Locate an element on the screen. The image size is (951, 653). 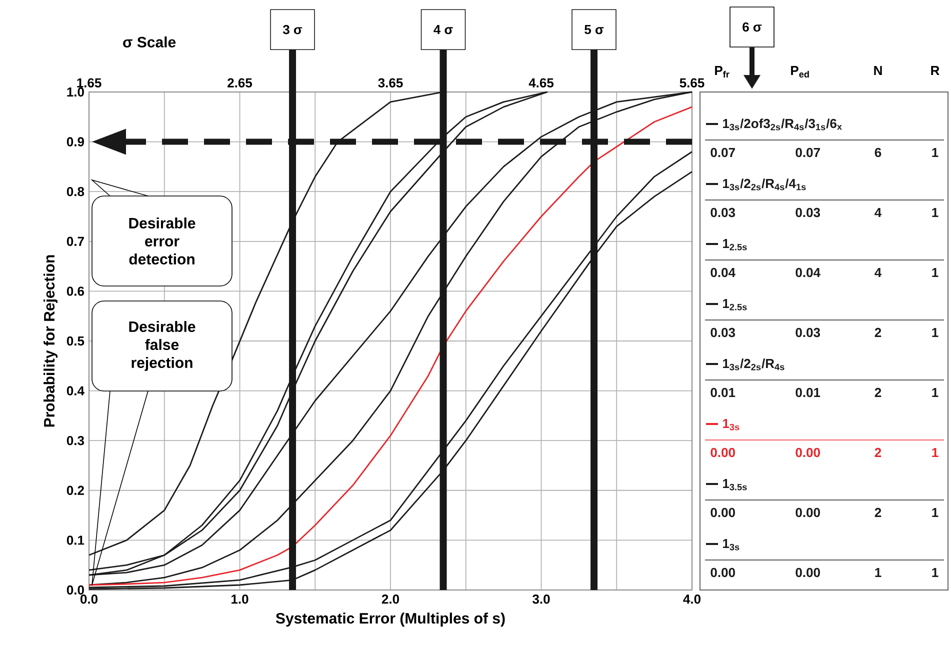
annotation: Desirable false rejection is located at coordinates (162, 346).